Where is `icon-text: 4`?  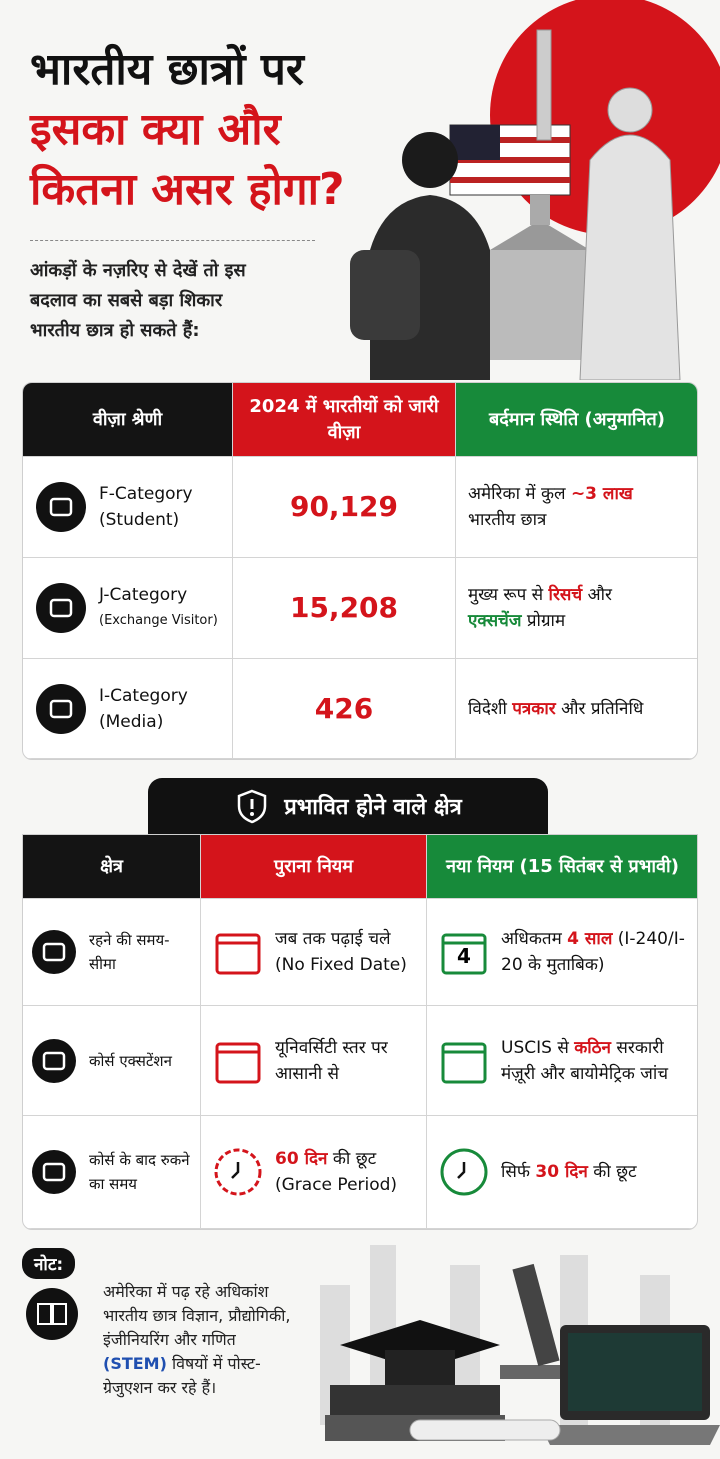
icon-text: 4 is located at coordinates (464, 956).